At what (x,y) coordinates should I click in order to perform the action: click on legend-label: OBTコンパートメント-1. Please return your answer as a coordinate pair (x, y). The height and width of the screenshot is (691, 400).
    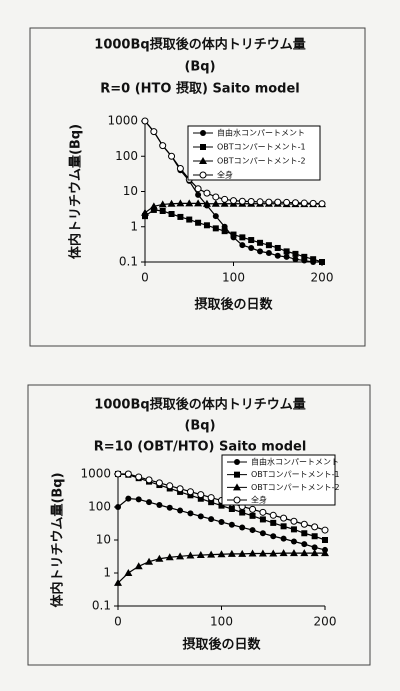
    Looking at the image, I should click on (295, 474).